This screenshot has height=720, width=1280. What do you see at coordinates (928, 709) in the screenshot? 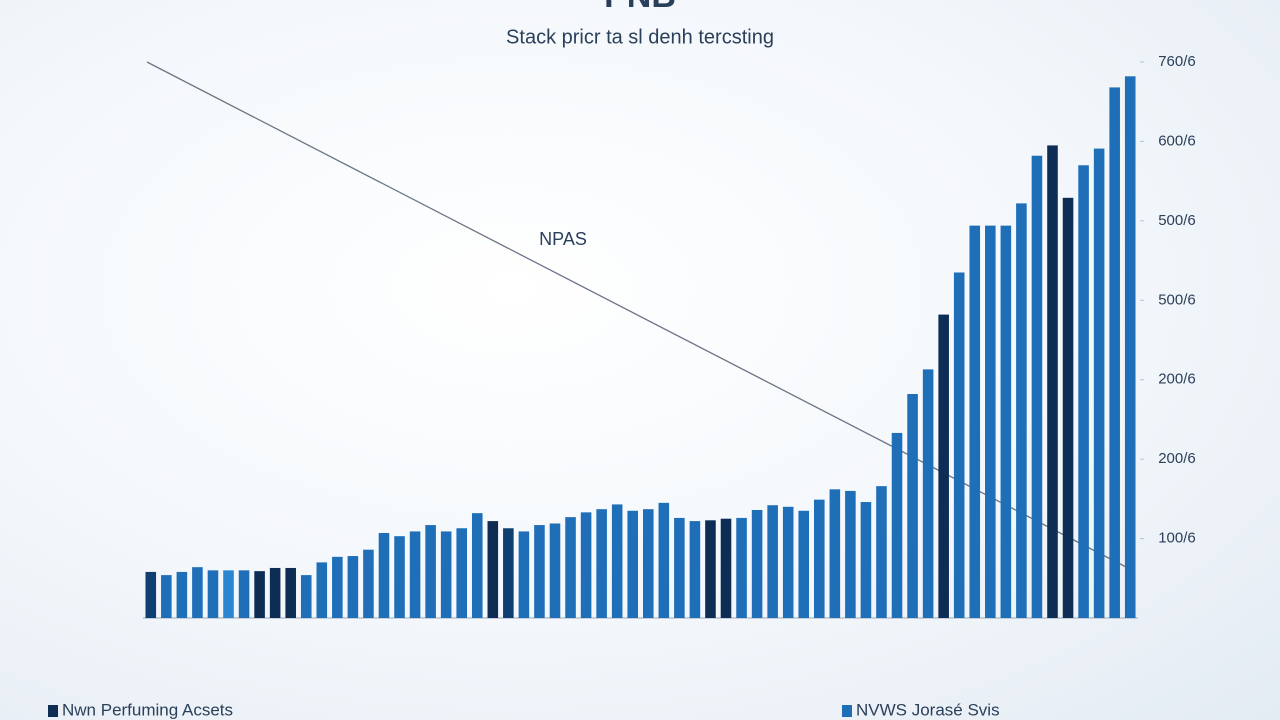
I see `legend-label: NVWS Jorasé Svis` at bounding box center [928, 709].